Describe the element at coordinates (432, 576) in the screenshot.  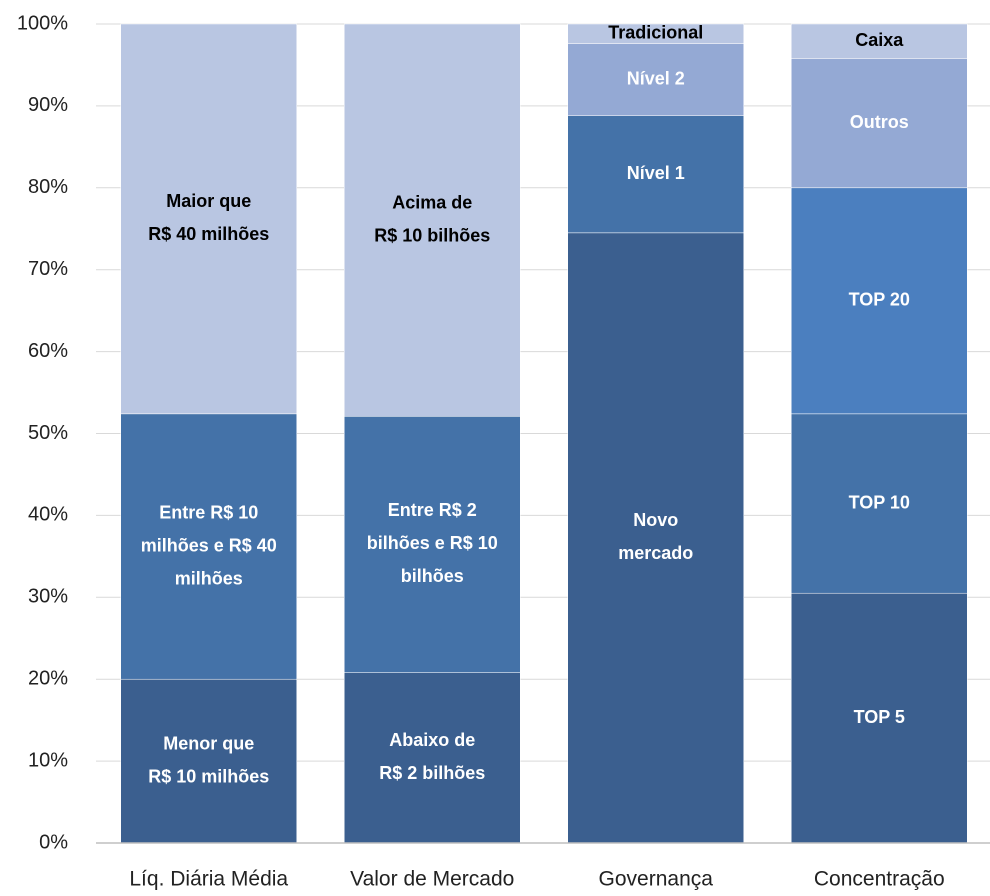
I see `segment-label: bilhões` at that location.